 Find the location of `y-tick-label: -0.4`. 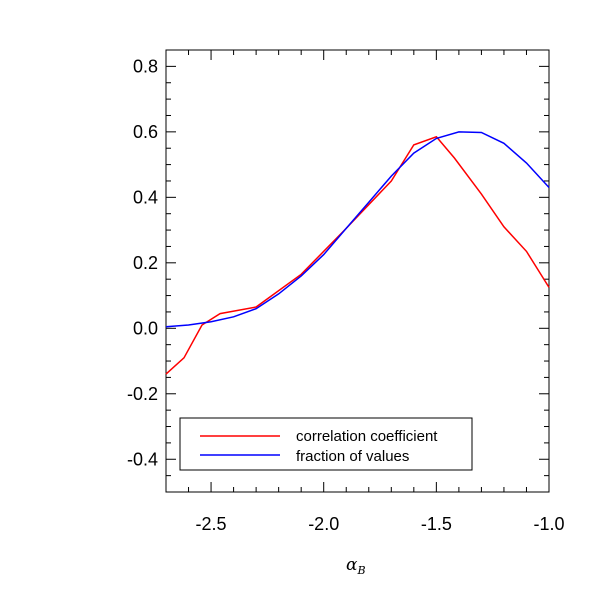

y-tick-label: -0.4 is located at coordinates (142, 459).